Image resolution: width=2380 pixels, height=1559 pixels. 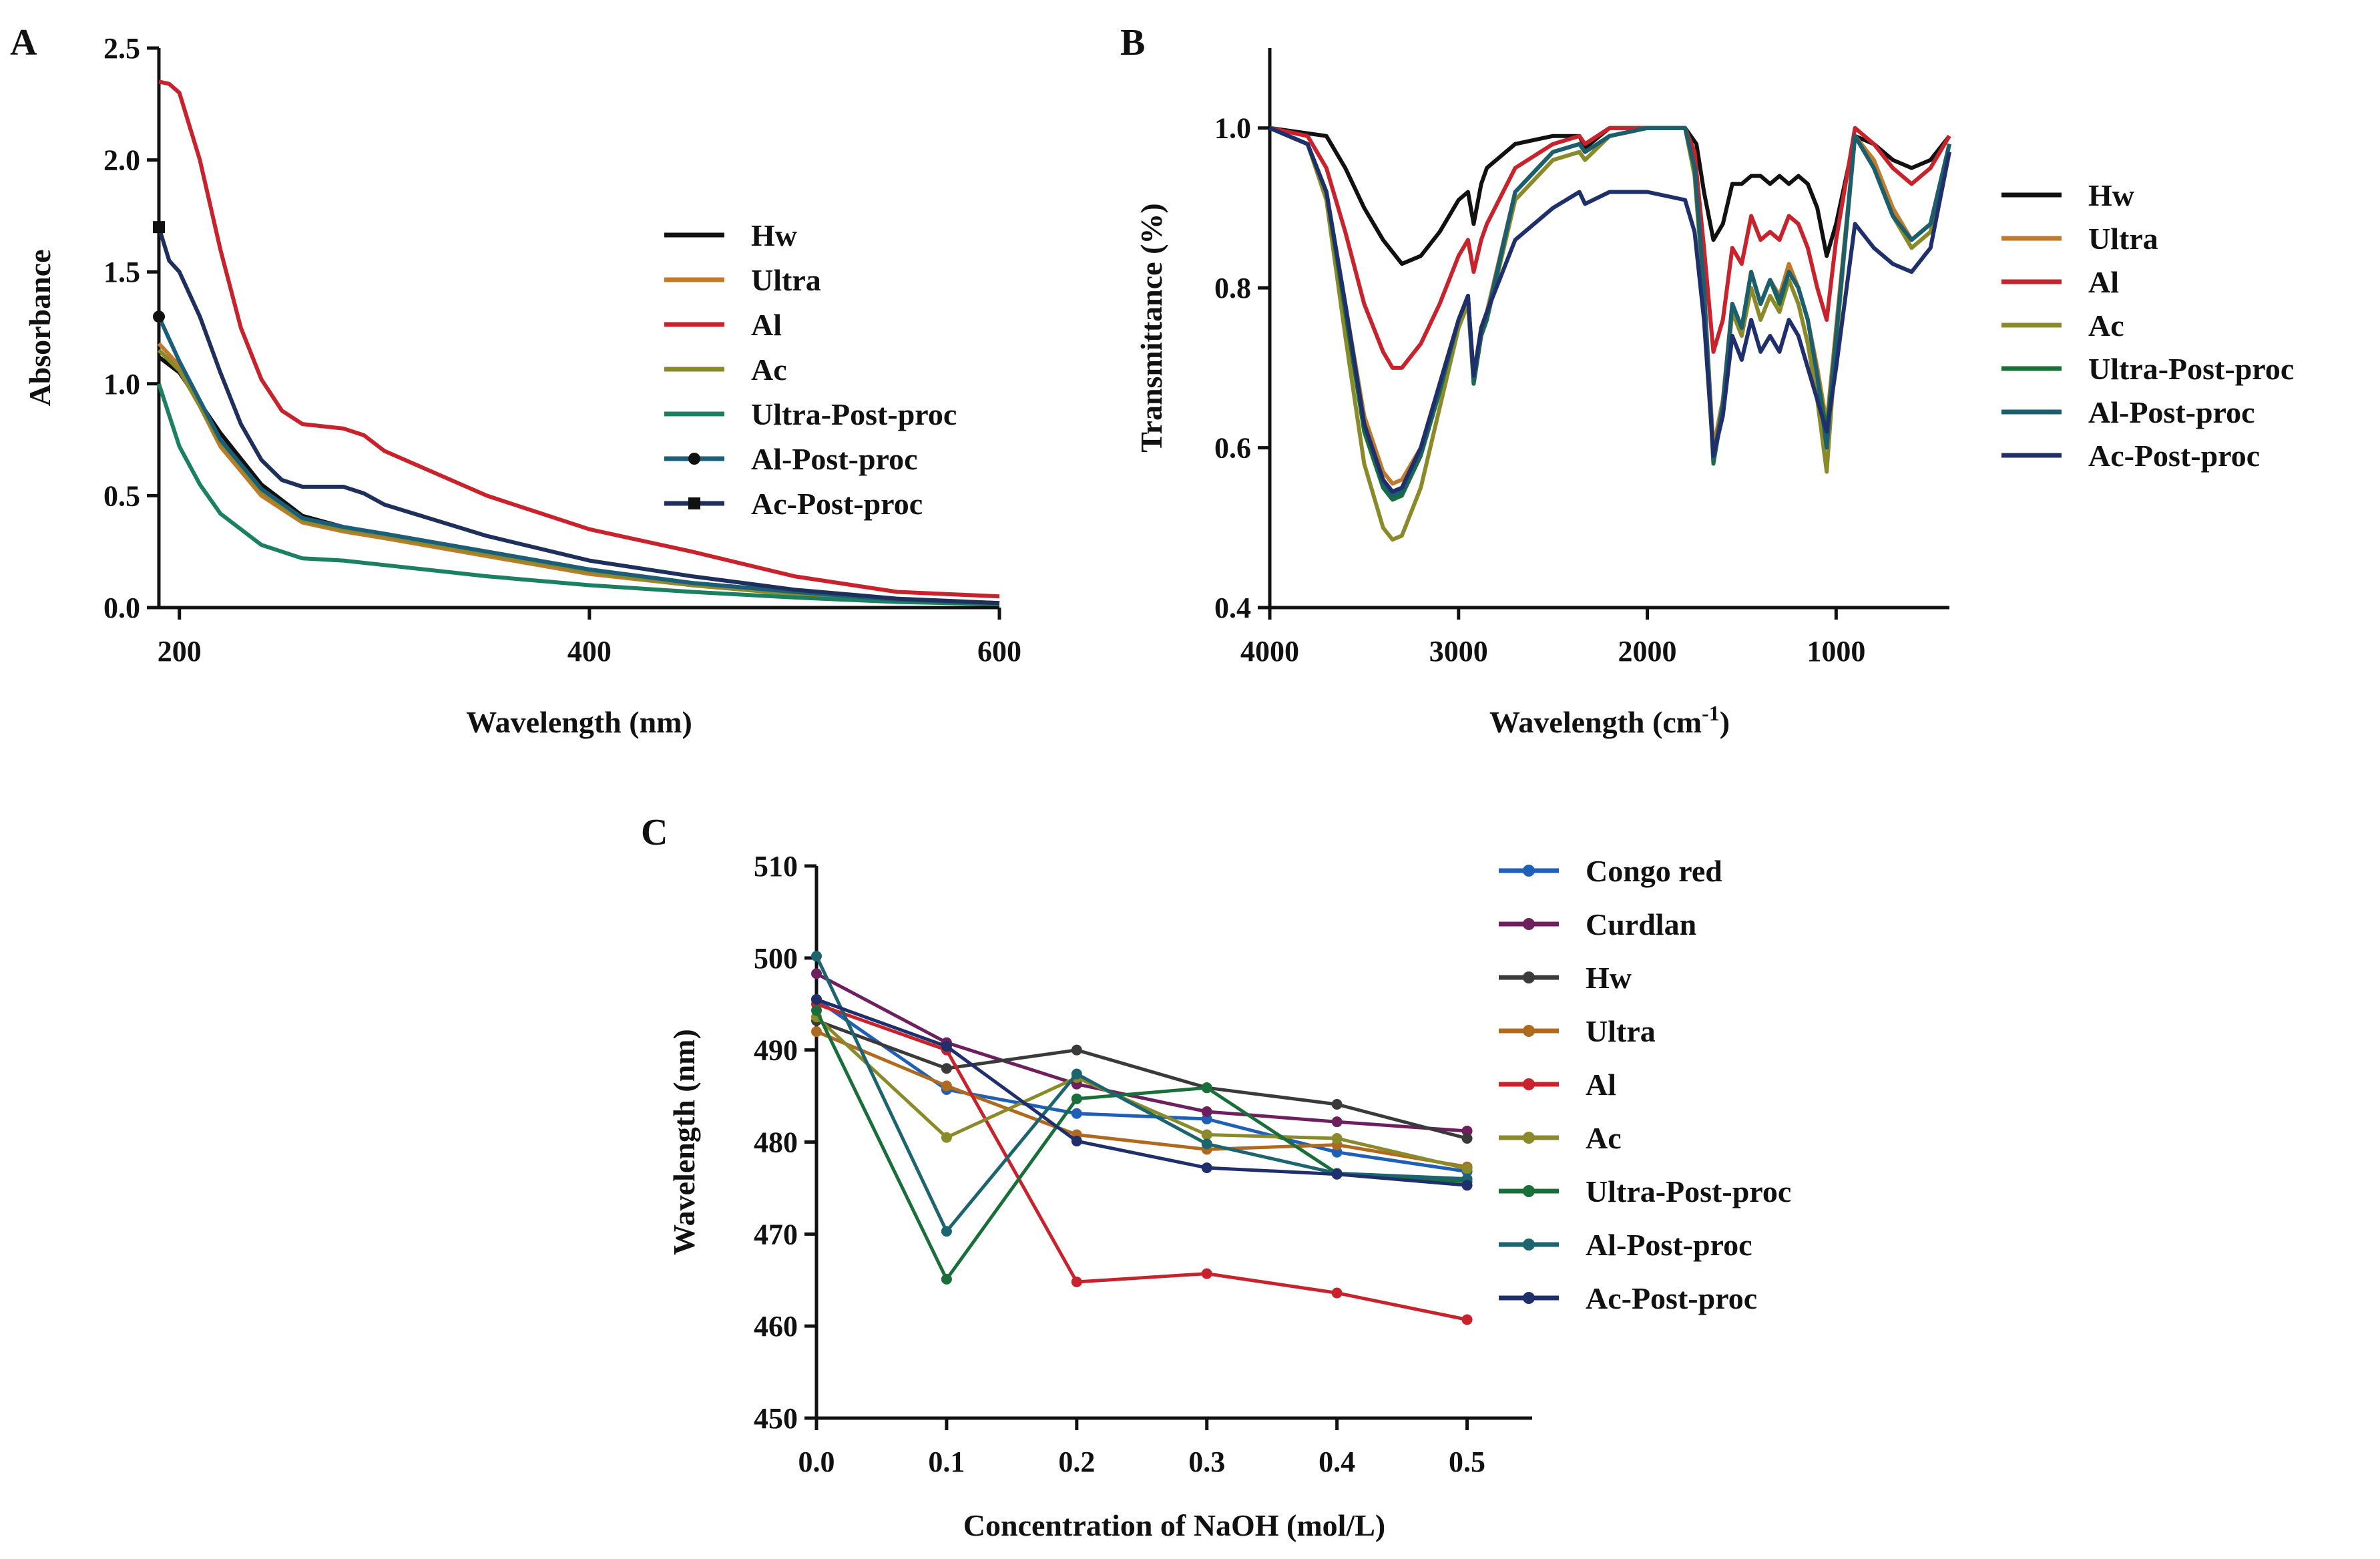 What do you see at coordinates (776, 958) in the screenshot?
I see `y-tick-label: 500` at bounding box center [776, 958].